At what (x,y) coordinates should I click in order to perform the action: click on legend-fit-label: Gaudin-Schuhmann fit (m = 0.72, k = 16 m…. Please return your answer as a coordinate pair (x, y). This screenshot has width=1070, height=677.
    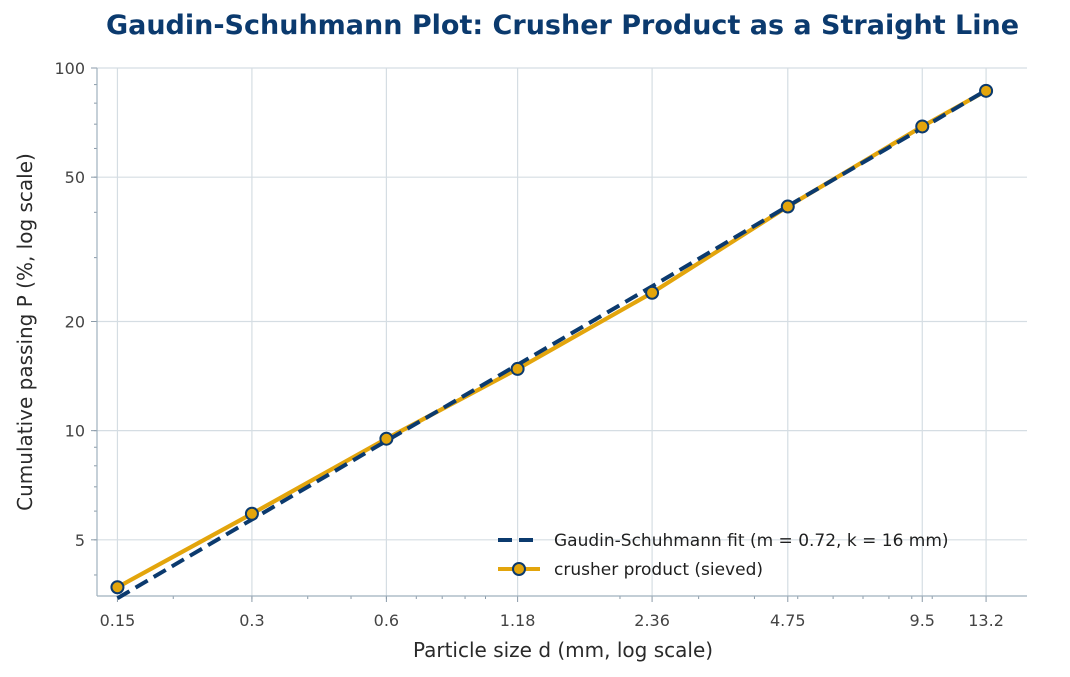
    Looking at the image, I should click on (751, 541).